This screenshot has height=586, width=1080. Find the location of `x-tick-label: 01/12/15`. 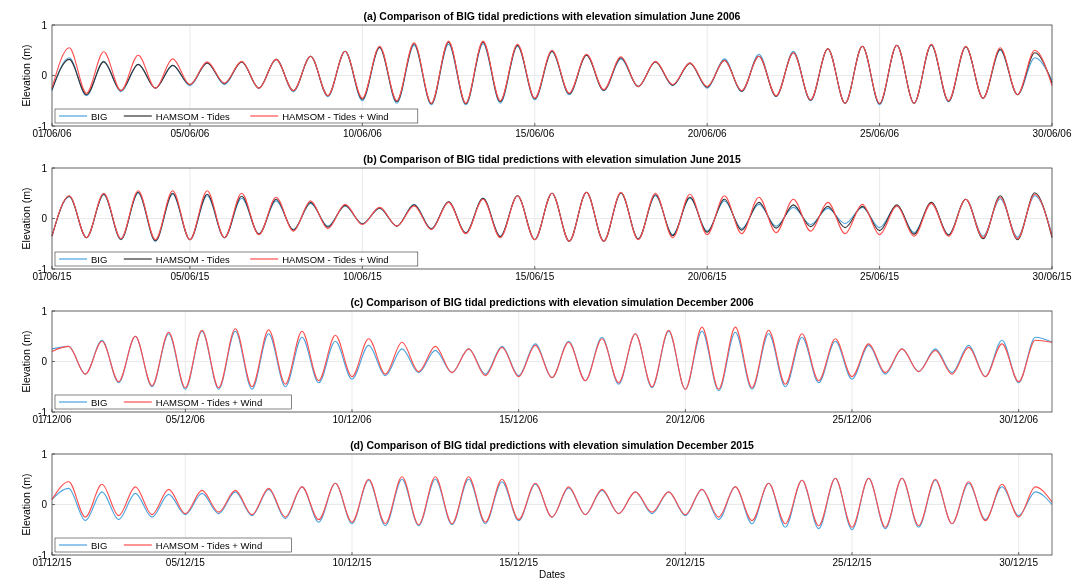

x-tick-label: 01/12/15 is located at coordinates (52, 562).